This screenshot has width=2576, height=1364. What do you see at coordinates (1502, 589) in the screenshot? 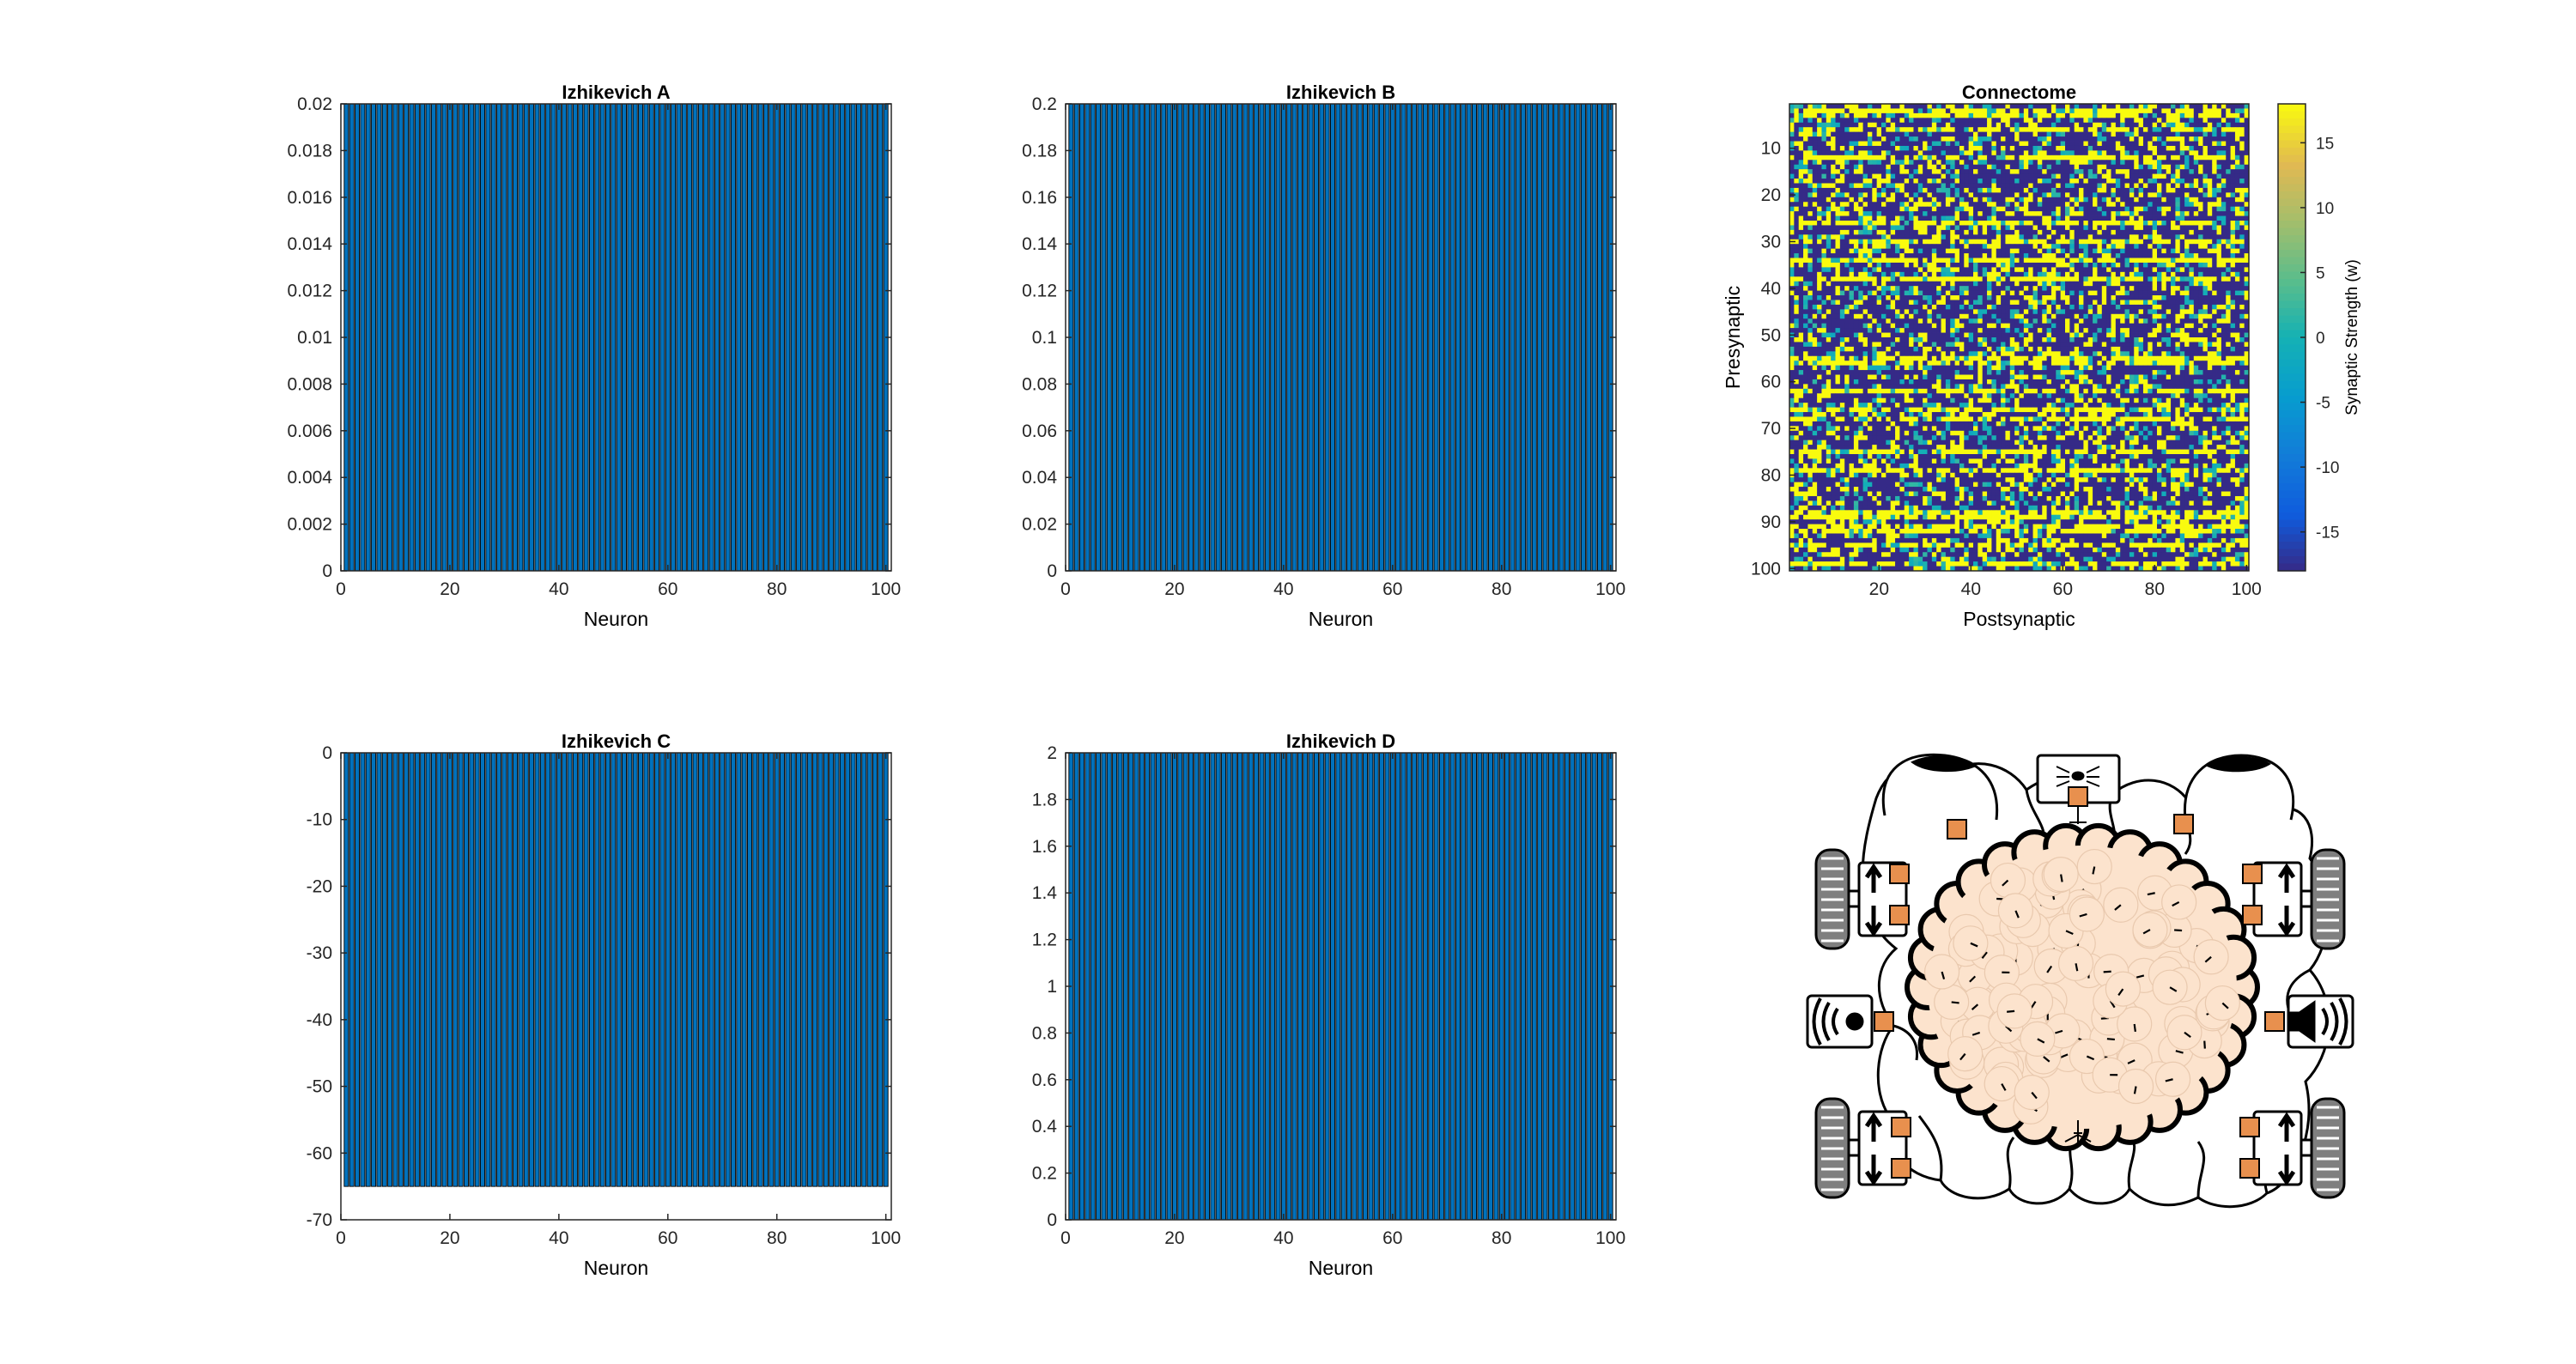
I see `x-tick-label: 80` at bounding box center [1502, 589].